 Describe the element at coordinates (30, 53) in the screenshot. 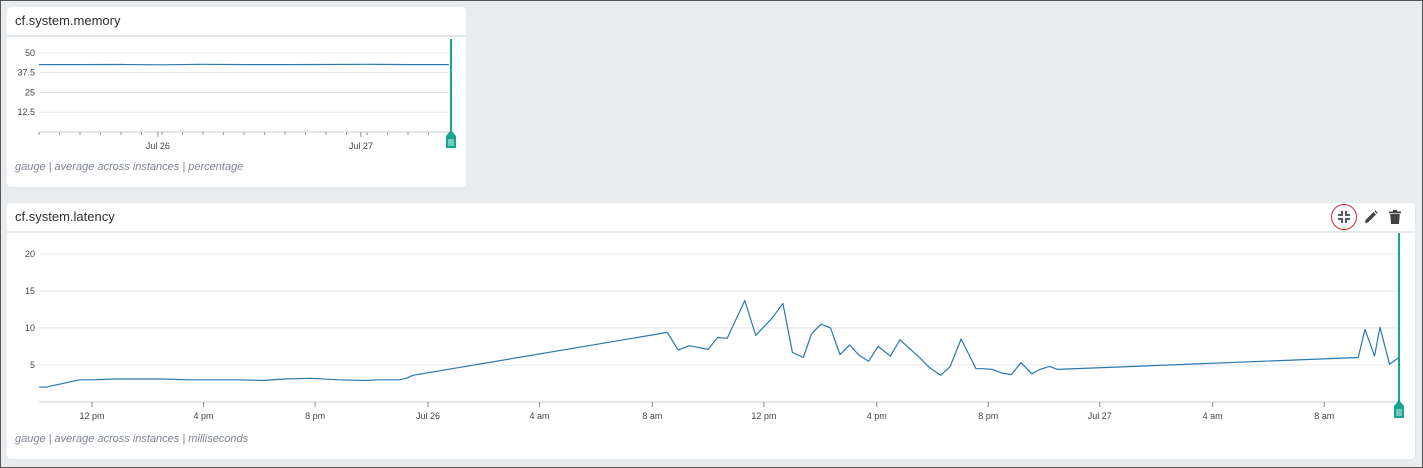

I see `y-tick-label: 50` at that location.